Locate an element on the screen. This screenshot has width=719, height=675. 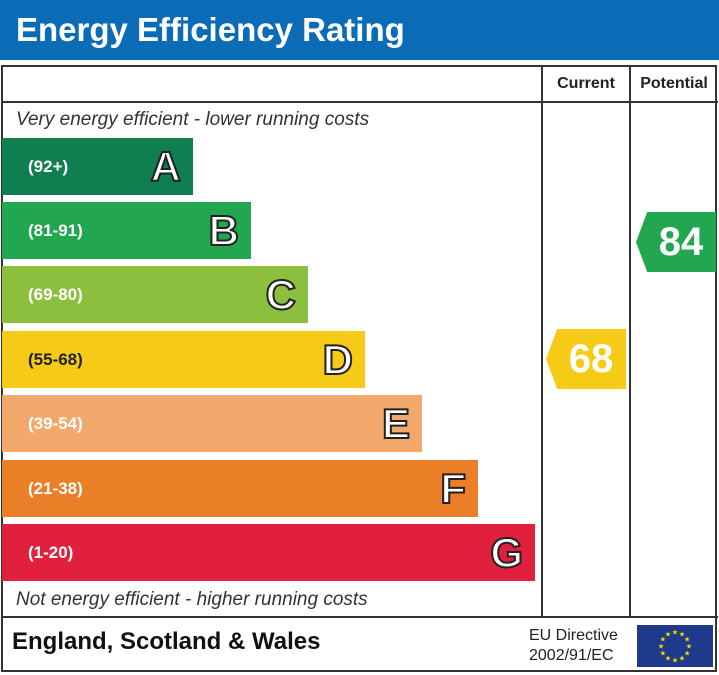
band-letter: B is located at coordinates (224, 230).